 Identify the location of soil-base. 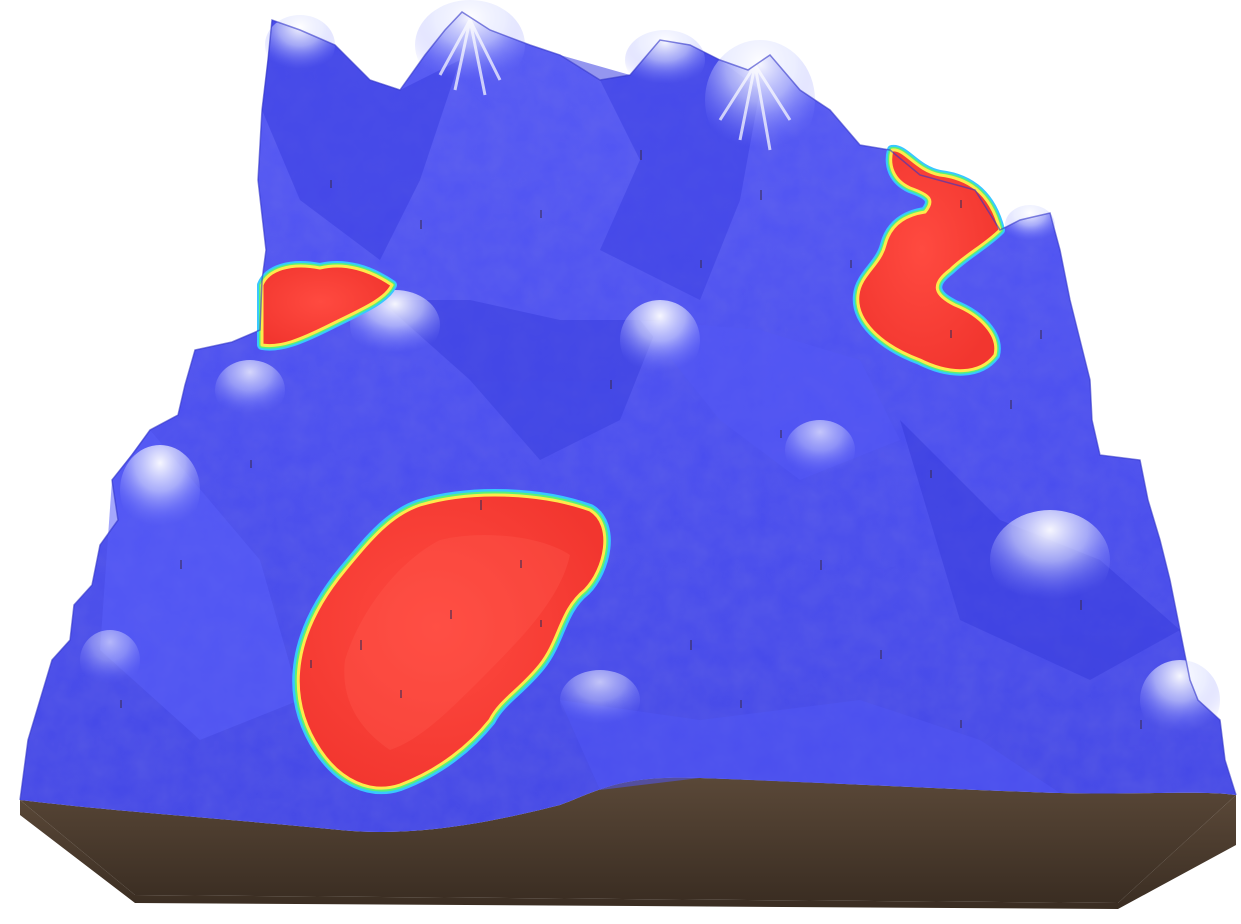
(628, 852).